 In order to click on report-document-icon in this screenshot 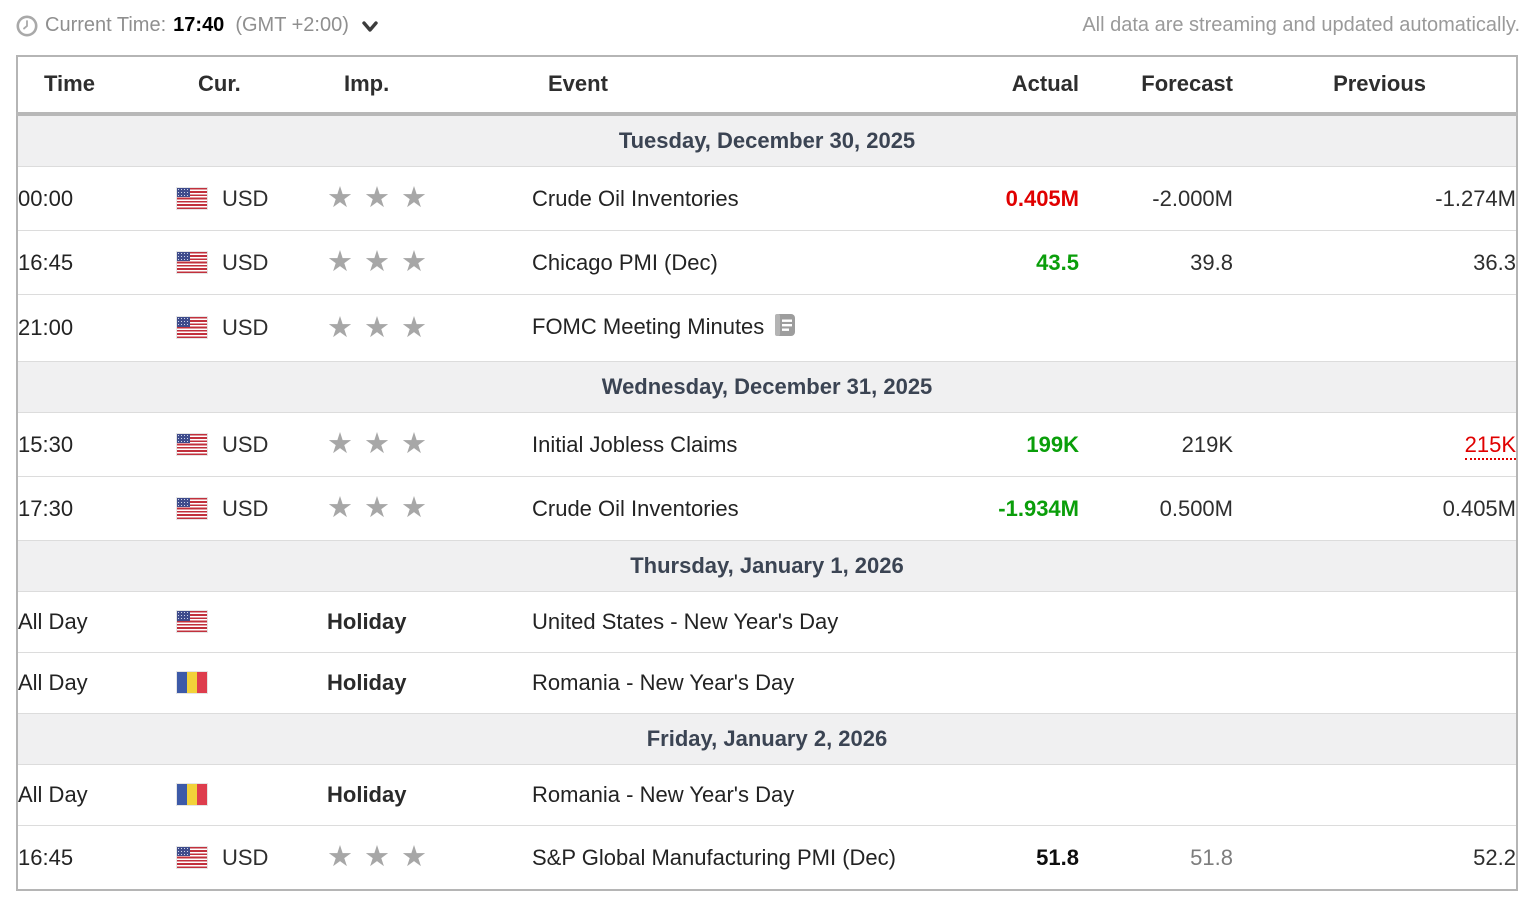, I will do `click(786, 328)`.